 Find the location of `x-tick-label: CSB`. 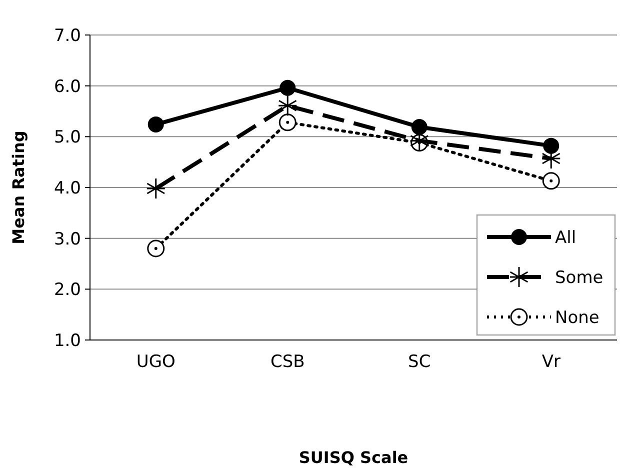

x-tick-label: CSB is located at coordinates (287, 362).